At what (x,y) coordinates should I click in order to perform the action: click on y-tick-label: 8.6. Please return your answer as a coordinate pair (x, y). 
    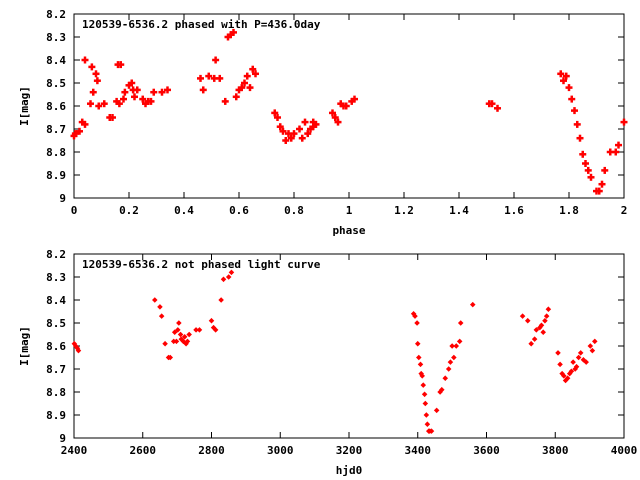
    Looking at the image, I should click on (56, 346).